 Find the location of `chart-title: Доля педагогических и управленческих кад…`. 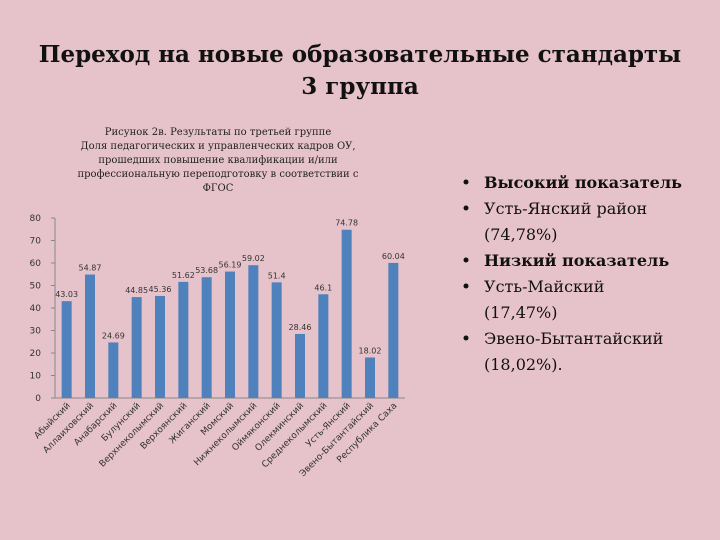

chart-title: Доля педагогических и управленческих кад… is located at coordinates (217, 146).